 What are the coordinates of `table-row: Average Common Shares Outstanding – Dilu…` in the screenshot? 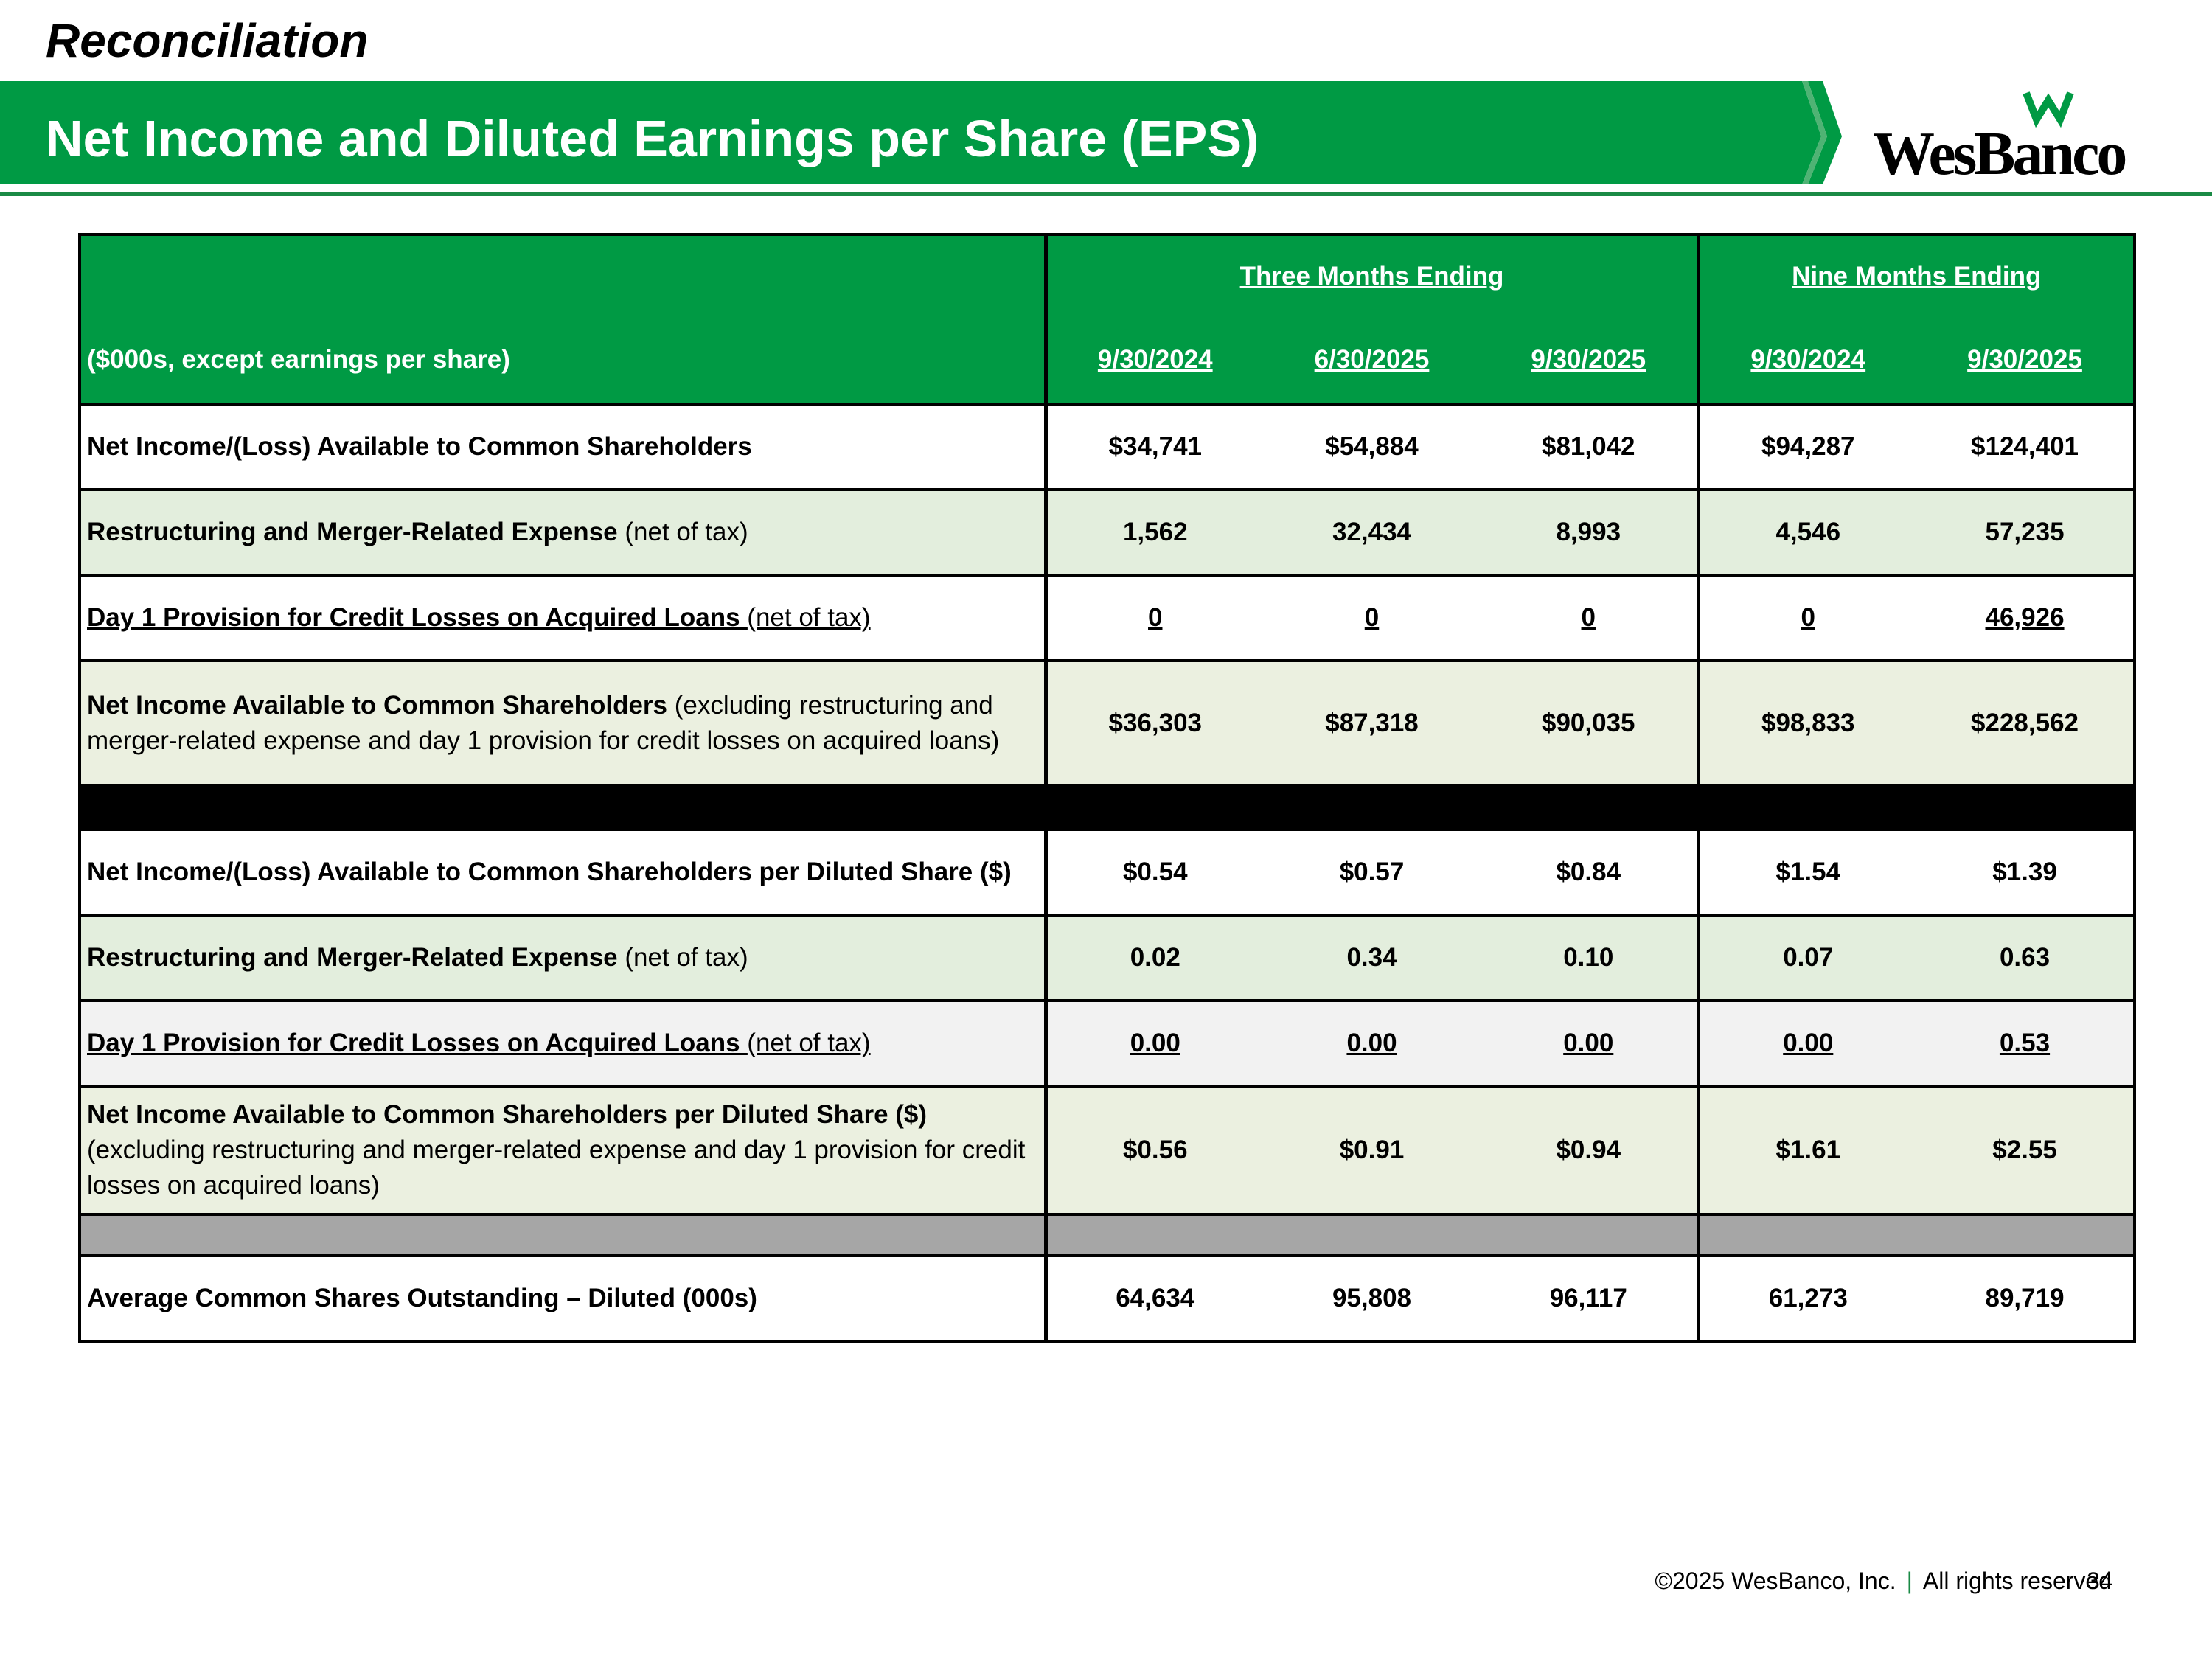 It's located at (1107, 1298).